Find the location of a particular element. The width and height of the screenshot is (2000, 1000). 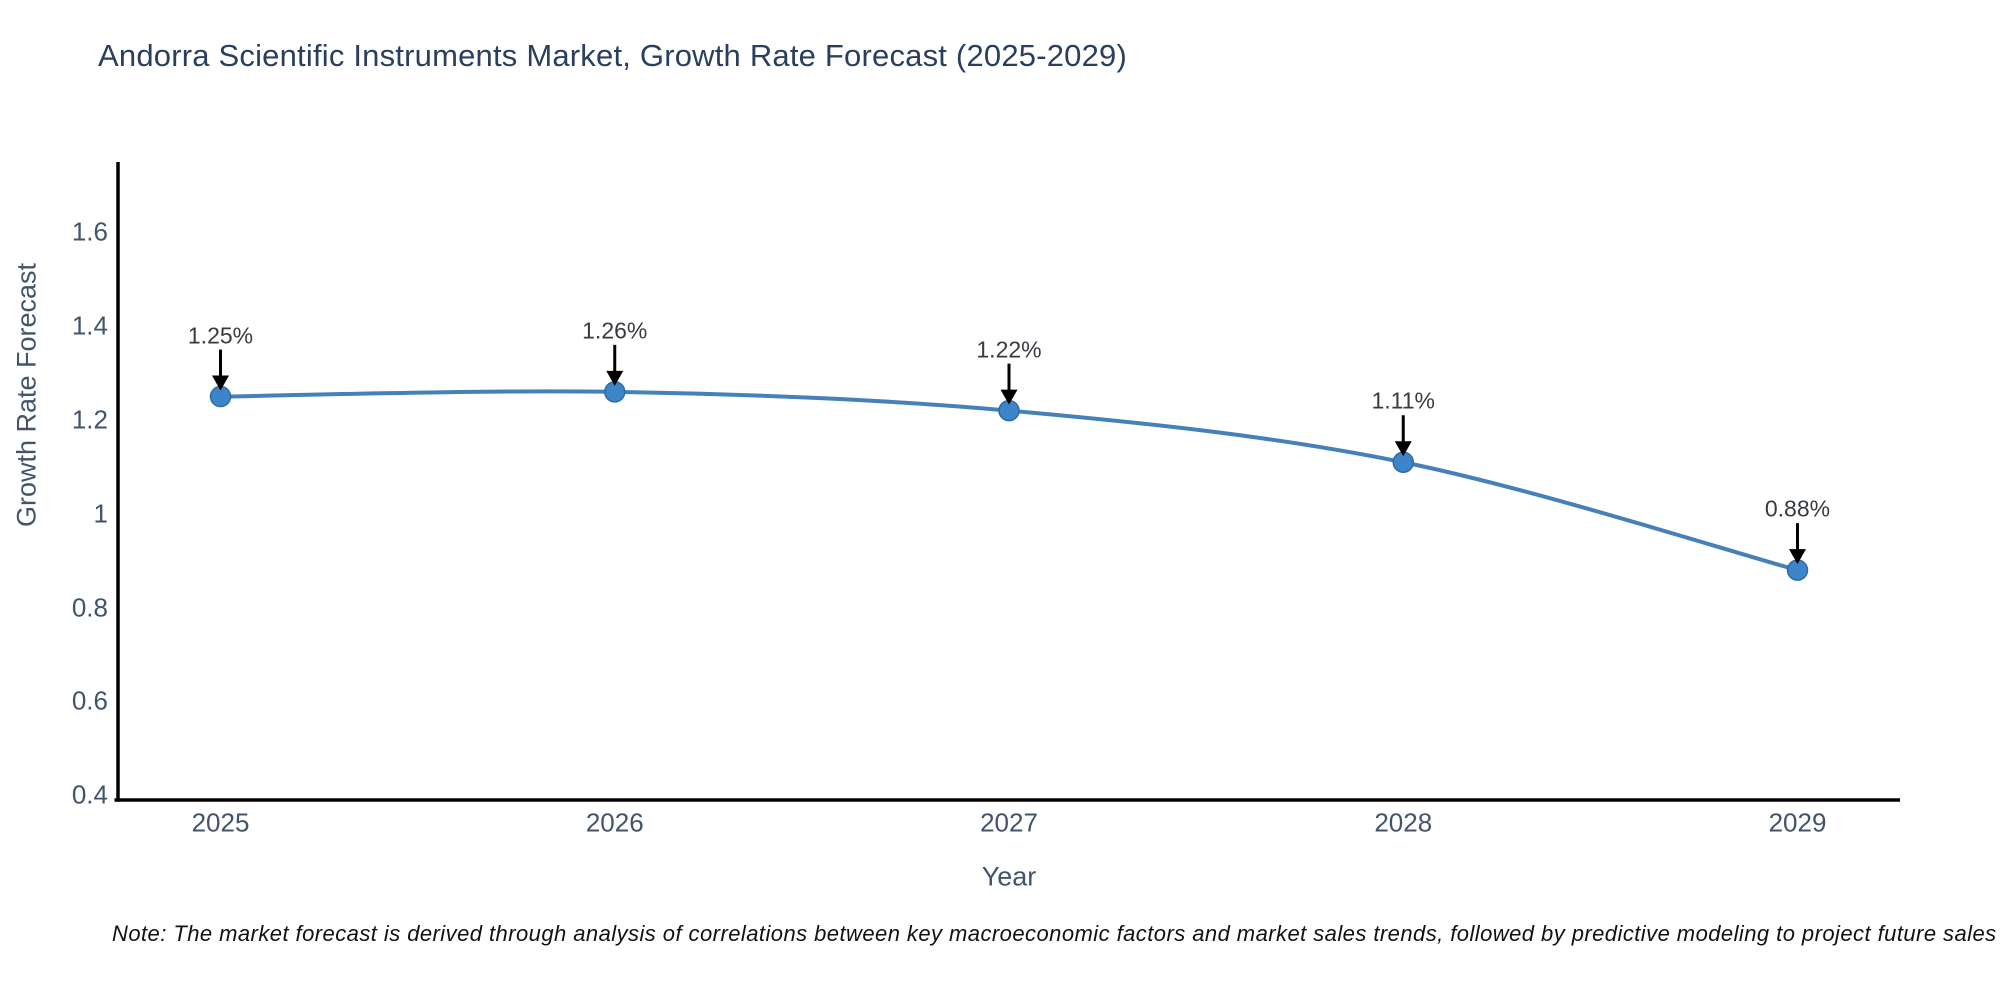

y-tick-label: 1.6 is located at coordinates (89, 231).